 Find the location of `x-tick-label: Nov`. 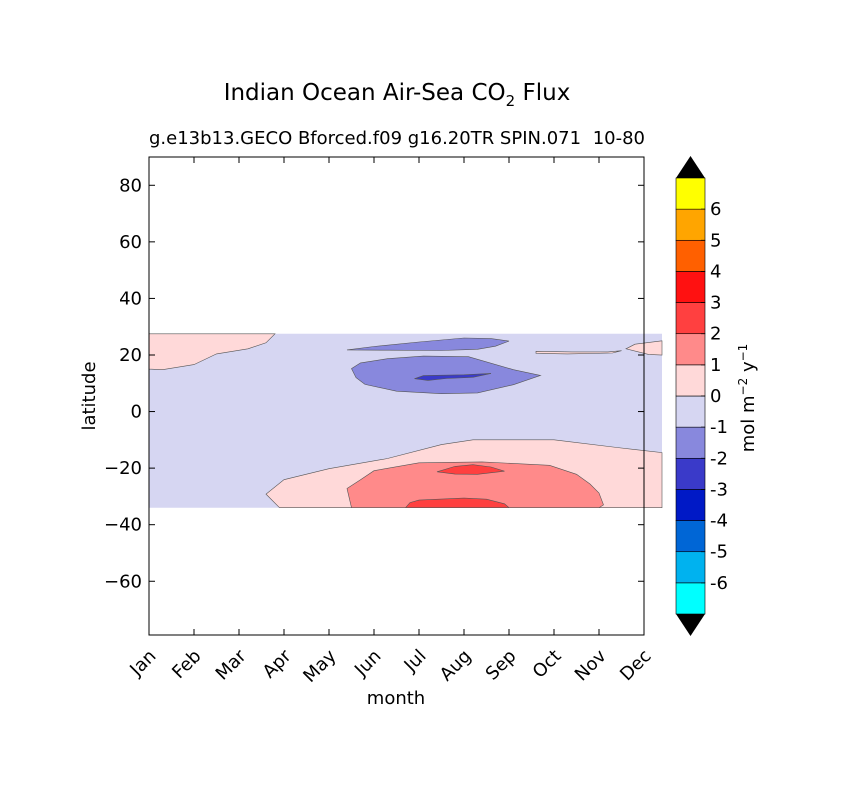

x-tick-label: Nov is located at coordinates (591, 665).